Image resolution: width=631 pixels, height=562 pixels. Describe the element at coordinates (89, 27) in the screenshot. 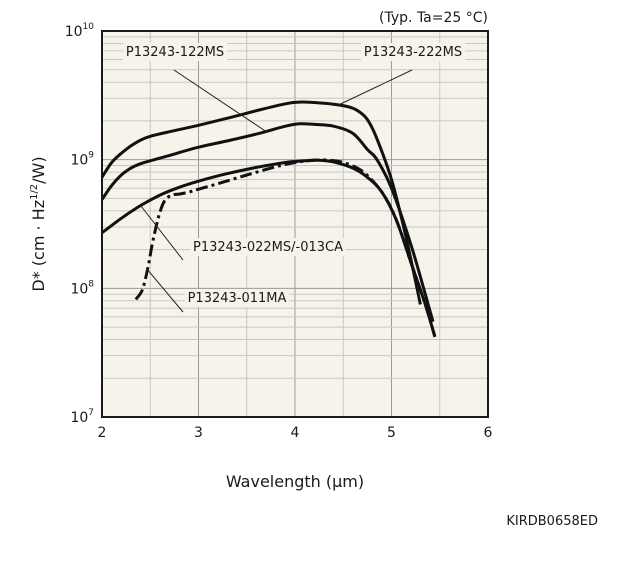

I see `y-tick-exponent: 10` at that location.